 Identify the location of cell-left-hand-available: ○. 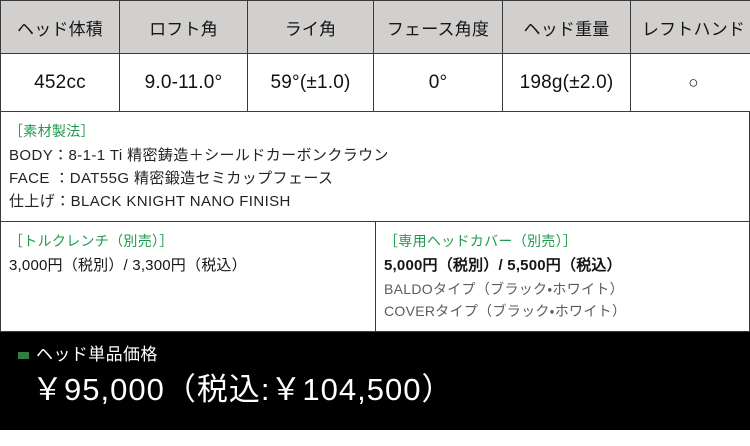
(690, 82).